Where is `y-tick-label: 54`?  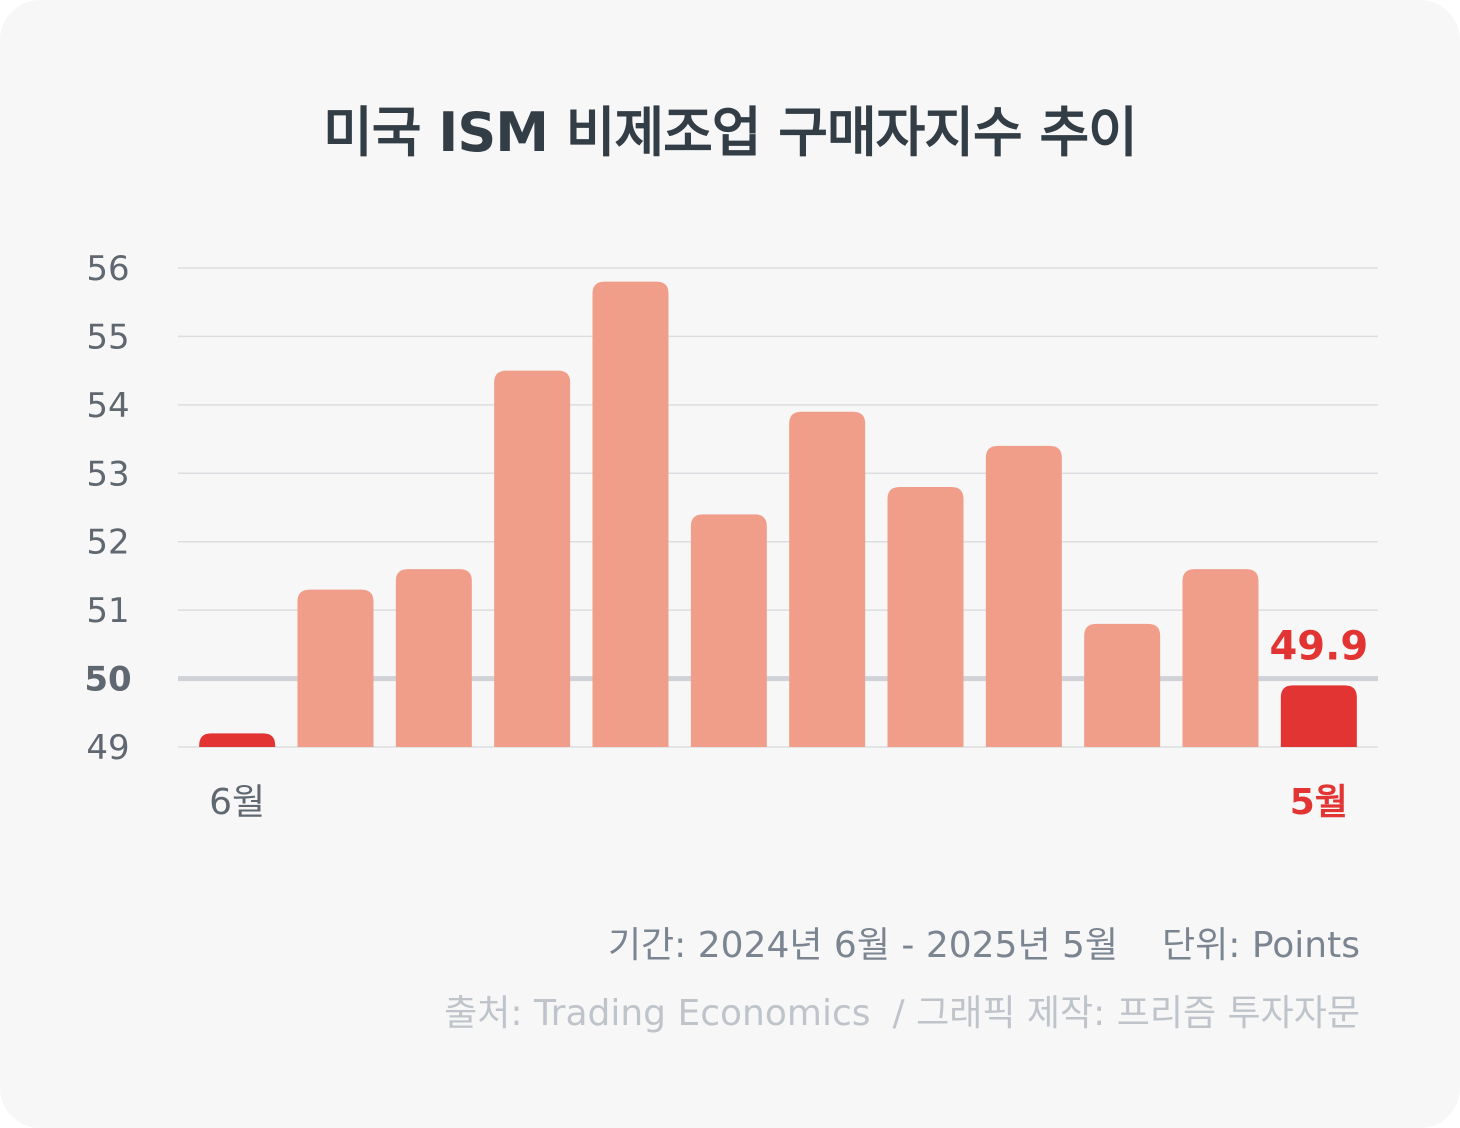
y-tick-label: 54 is located at coordinates (107, 406).